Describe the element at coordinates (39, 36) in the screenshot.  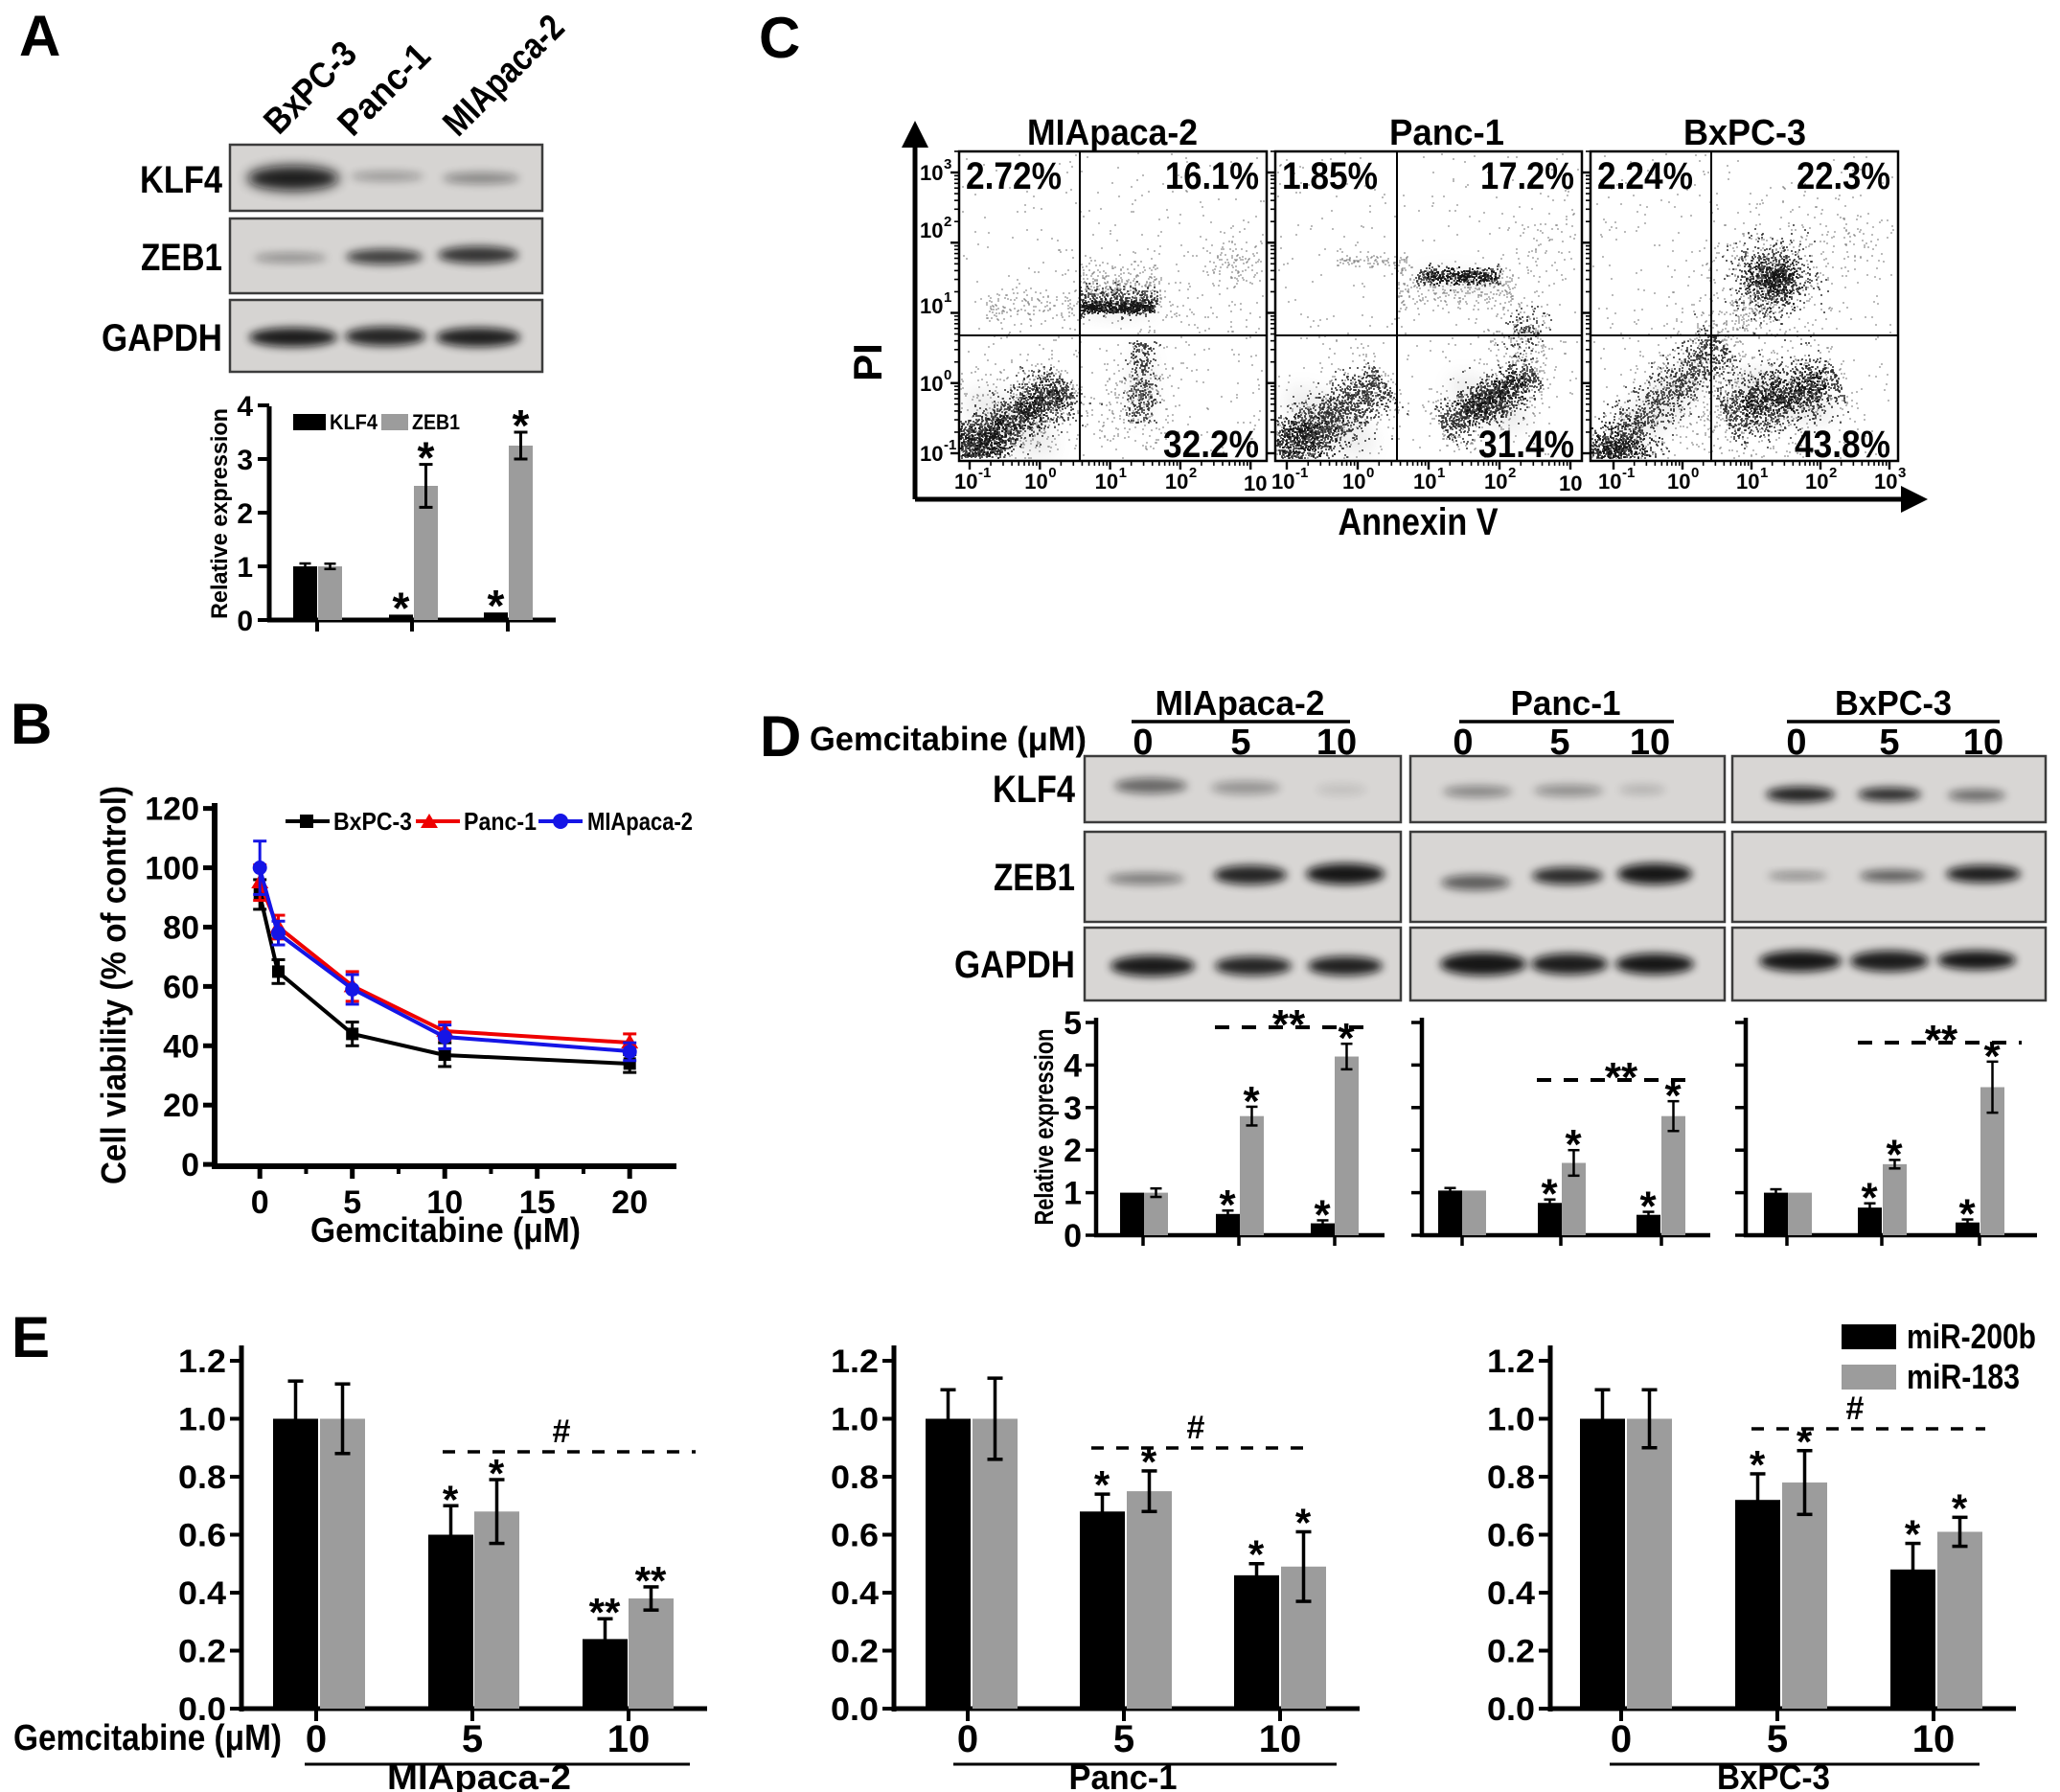
I see `svg-text: A` at that location.